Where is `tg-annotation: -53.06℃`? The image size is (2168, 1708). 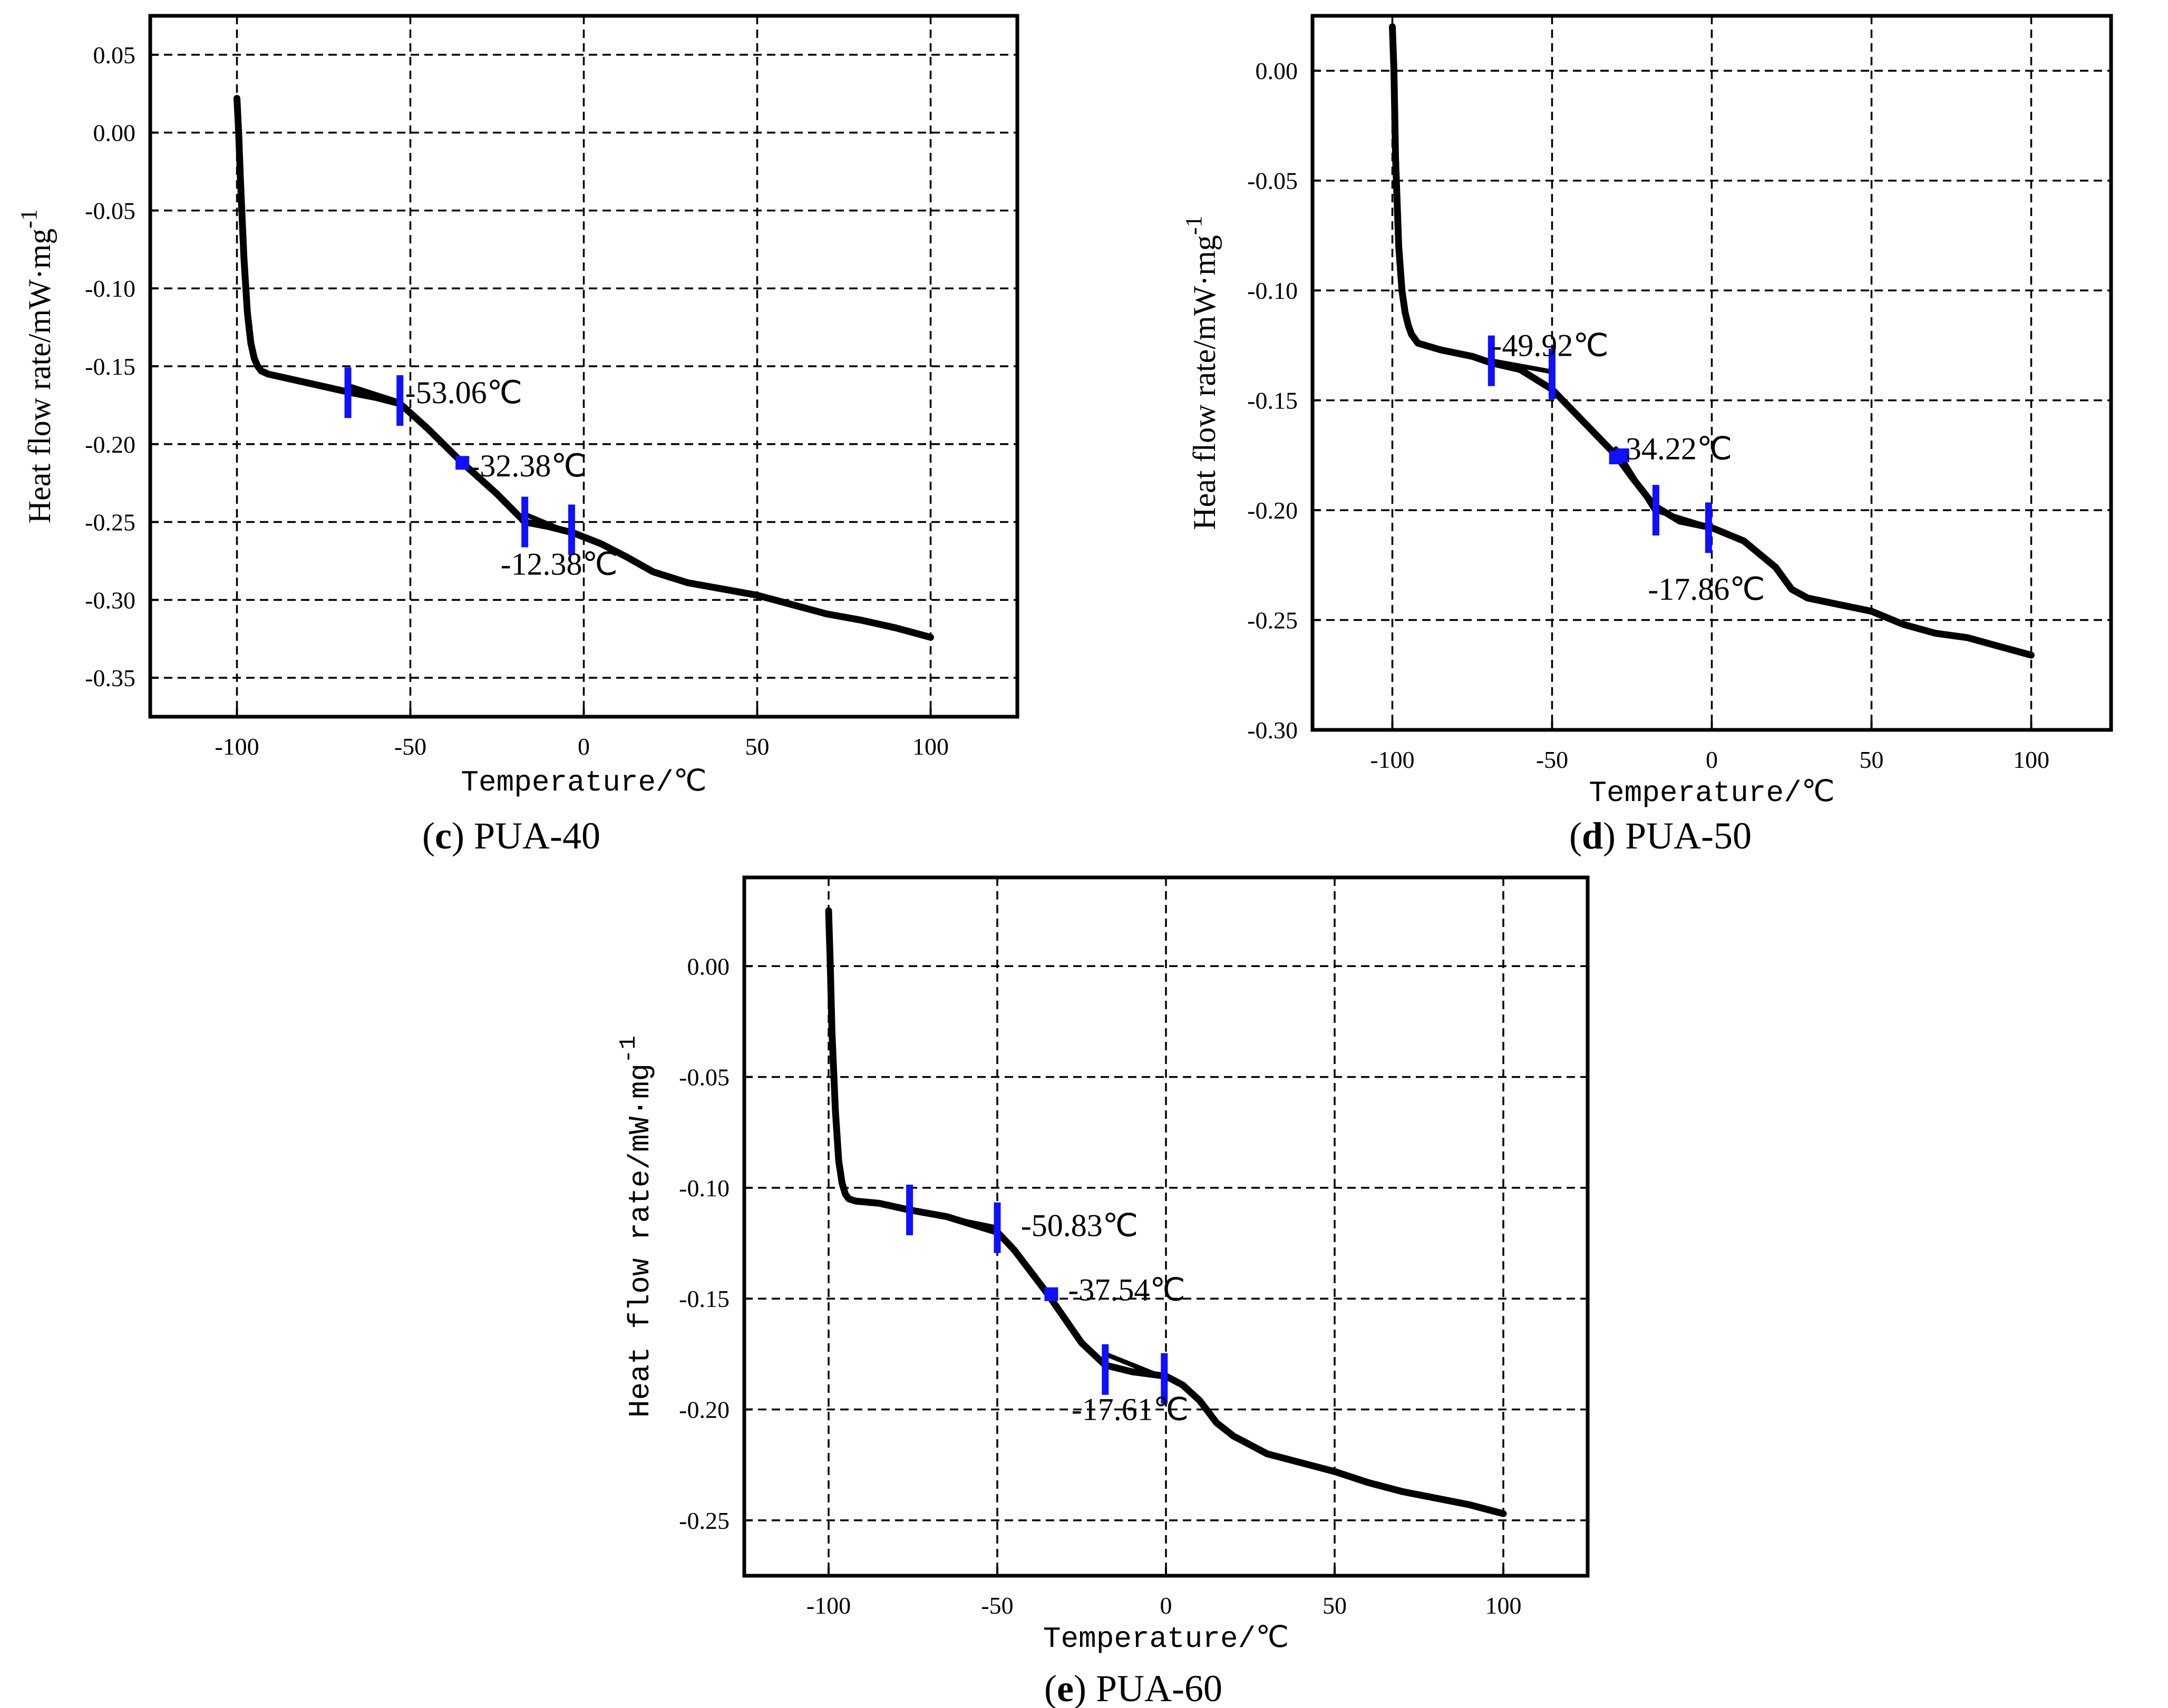 tg-annotation: -53.06℃ is located at coordinates (463, 392).